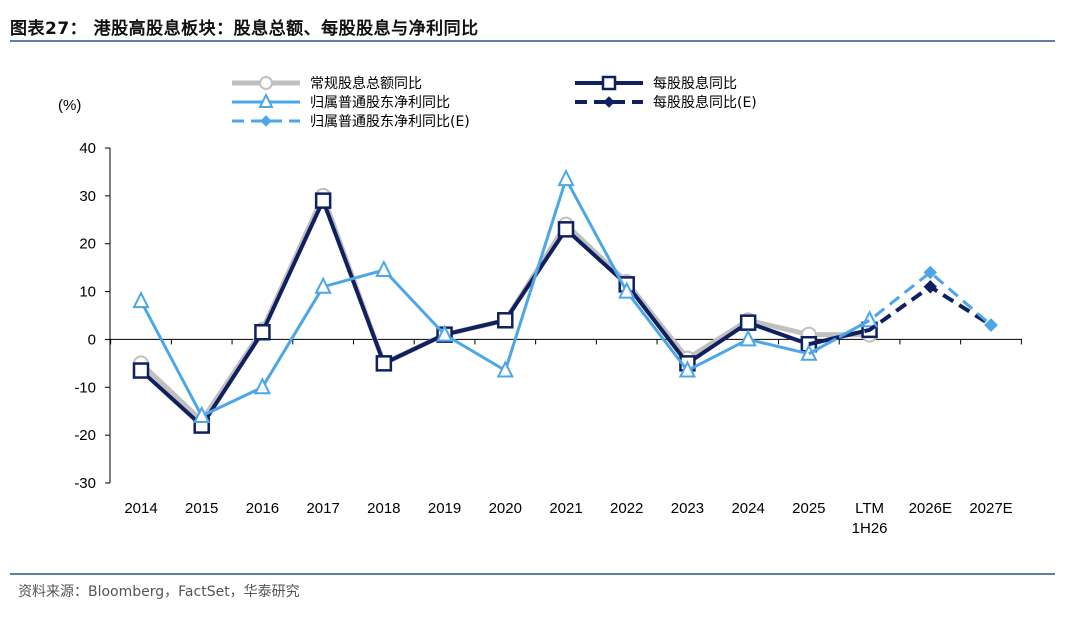  Describe the element at coordinates (87, 292) in the screenshot. I see `y-tick-label: 10` at that location.